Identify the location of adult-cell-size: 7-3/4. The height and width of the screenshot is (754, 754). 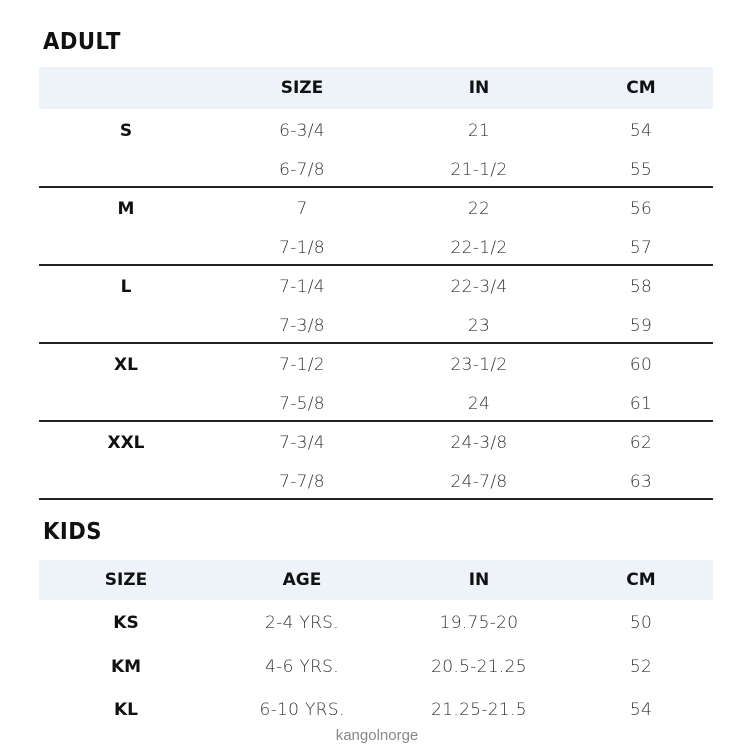
(302, 443).